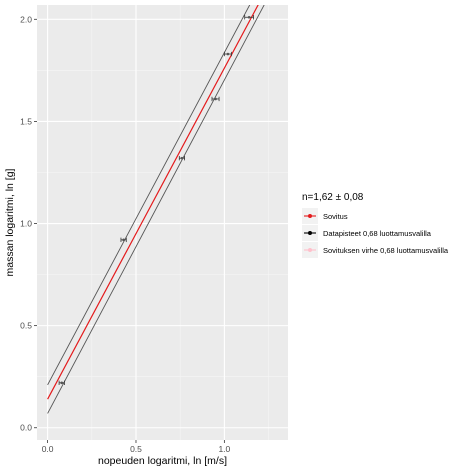 Image resolution: width=474 pixels, height=473 pixels. I want to click on legend-item-2: Datapisteet 0,68 luottamusvalilla, so click(367, 233).